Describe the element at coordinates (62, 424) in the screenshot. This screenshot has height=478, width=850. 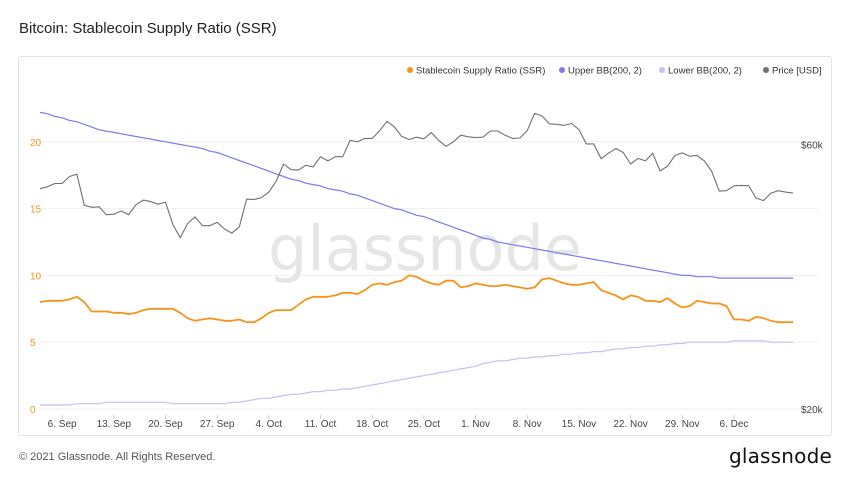
I see `x-axis-tick-label: 6. Sep` at that location.